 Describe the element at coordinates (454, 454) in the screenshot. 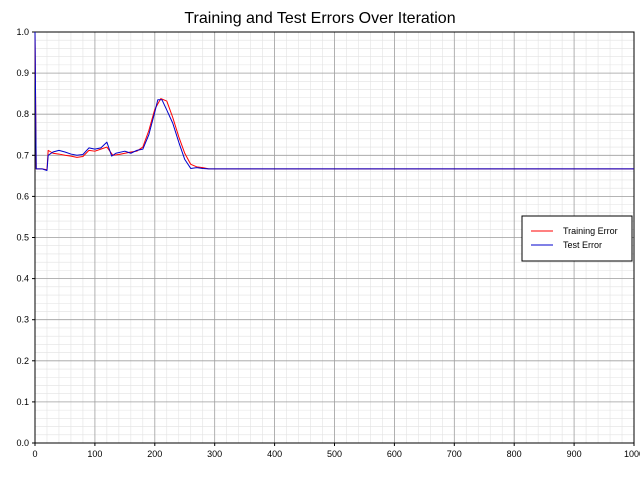

I see `x-tick-label: 700` at that location.